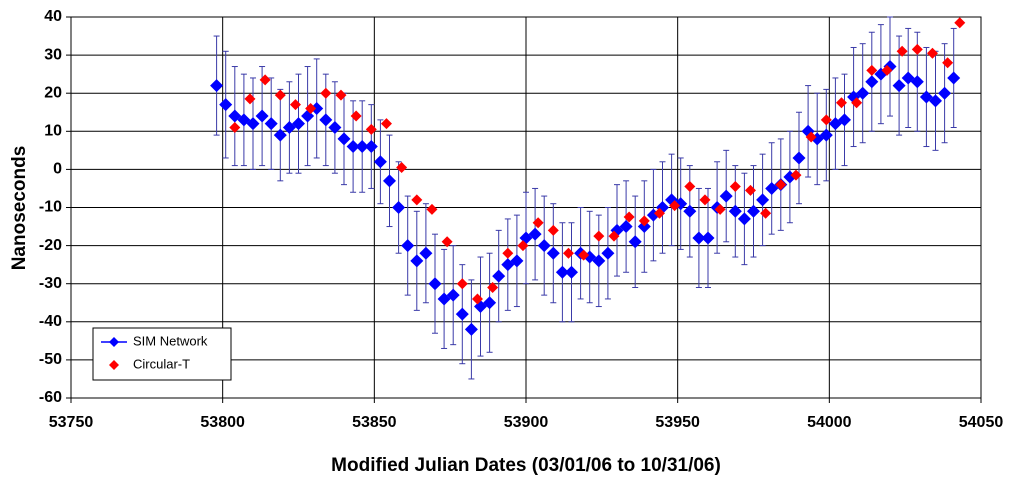 Image resolution: width=1013 pixels, height=484 pixels. I want to click on y-tick-label: -10, so click(50, 207).